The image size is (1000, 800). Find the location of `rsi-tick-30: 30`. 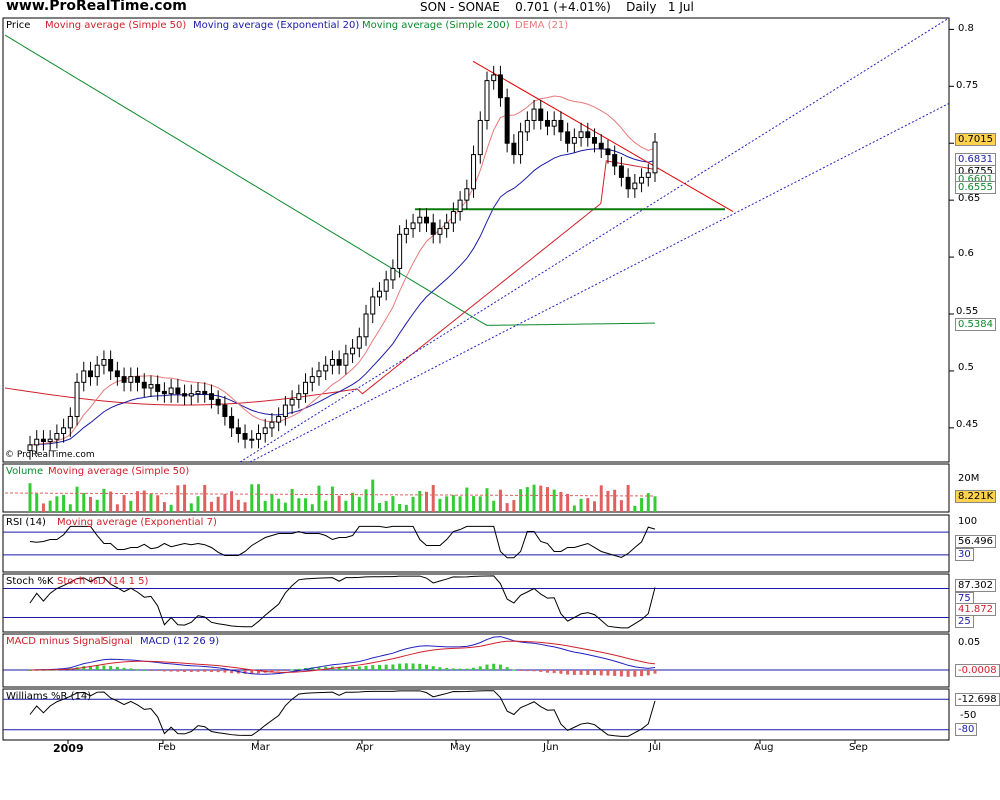

rsi-tick-30: 30 is located at coordinates (964, 554).